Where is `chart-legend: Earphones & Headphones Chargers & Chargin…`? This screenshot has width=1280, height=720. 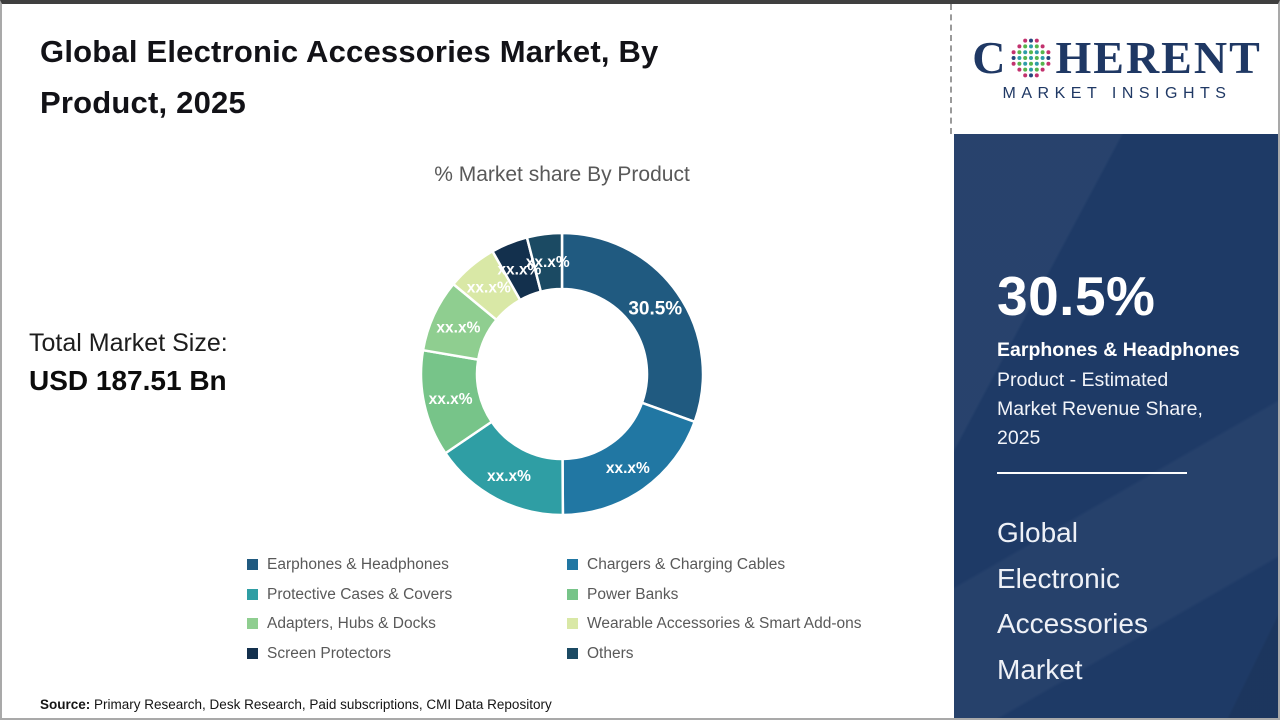 chart-legend: Earphones & Headphones Chargers & Chargin… is located at coordinates (554, 609).